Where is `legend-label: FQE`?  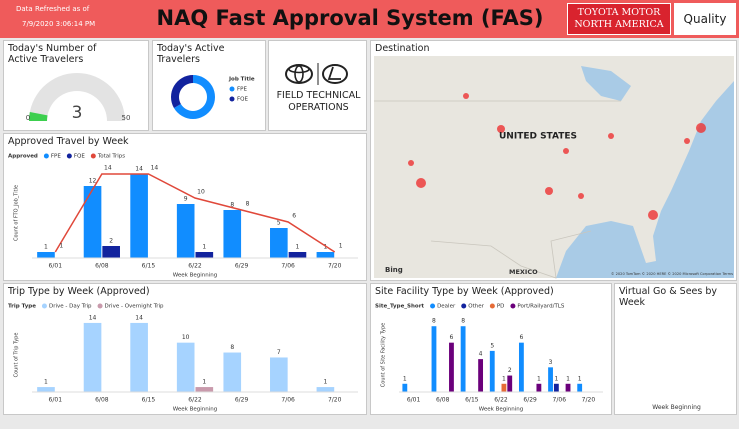
legend-label: FQE is located at coordinates (242, 100).